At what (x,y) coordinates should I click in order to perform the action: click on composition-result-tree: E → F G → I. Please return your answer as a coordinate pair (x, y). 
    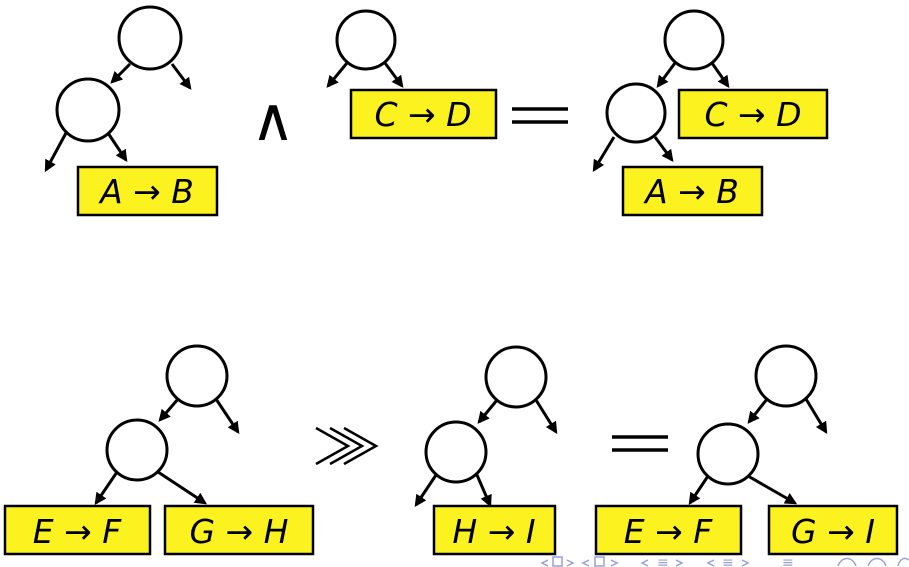
    Looking at the image, I should click on (746, 450).